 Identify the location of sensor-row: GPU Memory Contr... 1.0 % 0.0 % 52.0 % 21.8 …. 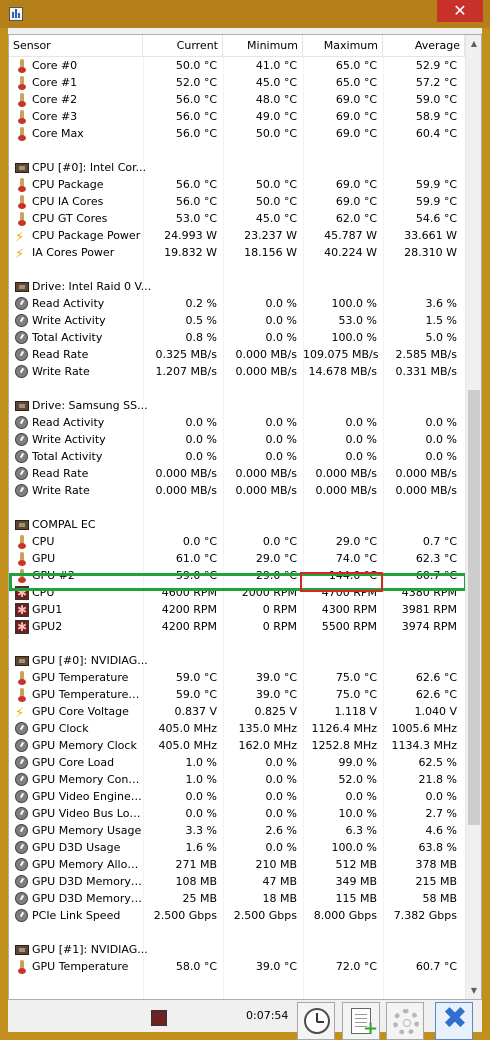
(237, 779).